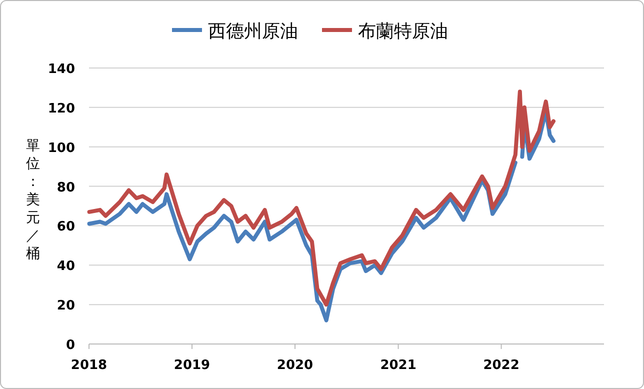  What do you see at coordinates (253, 31) in the screenshot?
I see `legend-label: 西德州原油` at bounding box center [253, 31].